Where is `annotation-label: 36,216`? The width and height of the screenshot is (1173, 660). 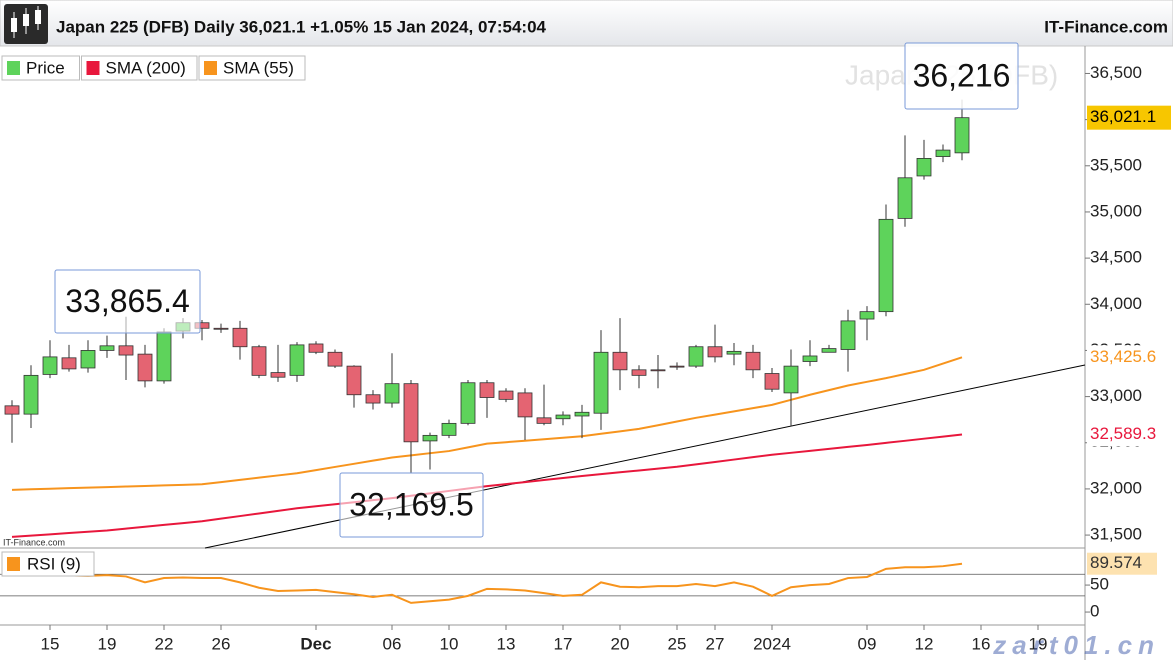
annotation-label: 36,216 is located at coordinates (962, 75).